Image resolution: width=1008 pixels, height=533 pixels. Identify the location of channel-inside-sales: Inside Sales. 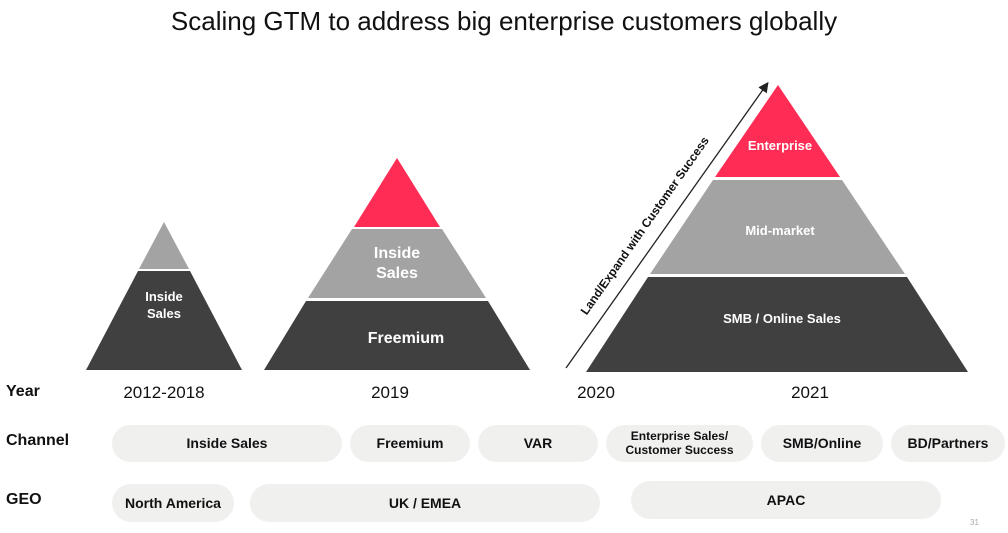
(227, 443).